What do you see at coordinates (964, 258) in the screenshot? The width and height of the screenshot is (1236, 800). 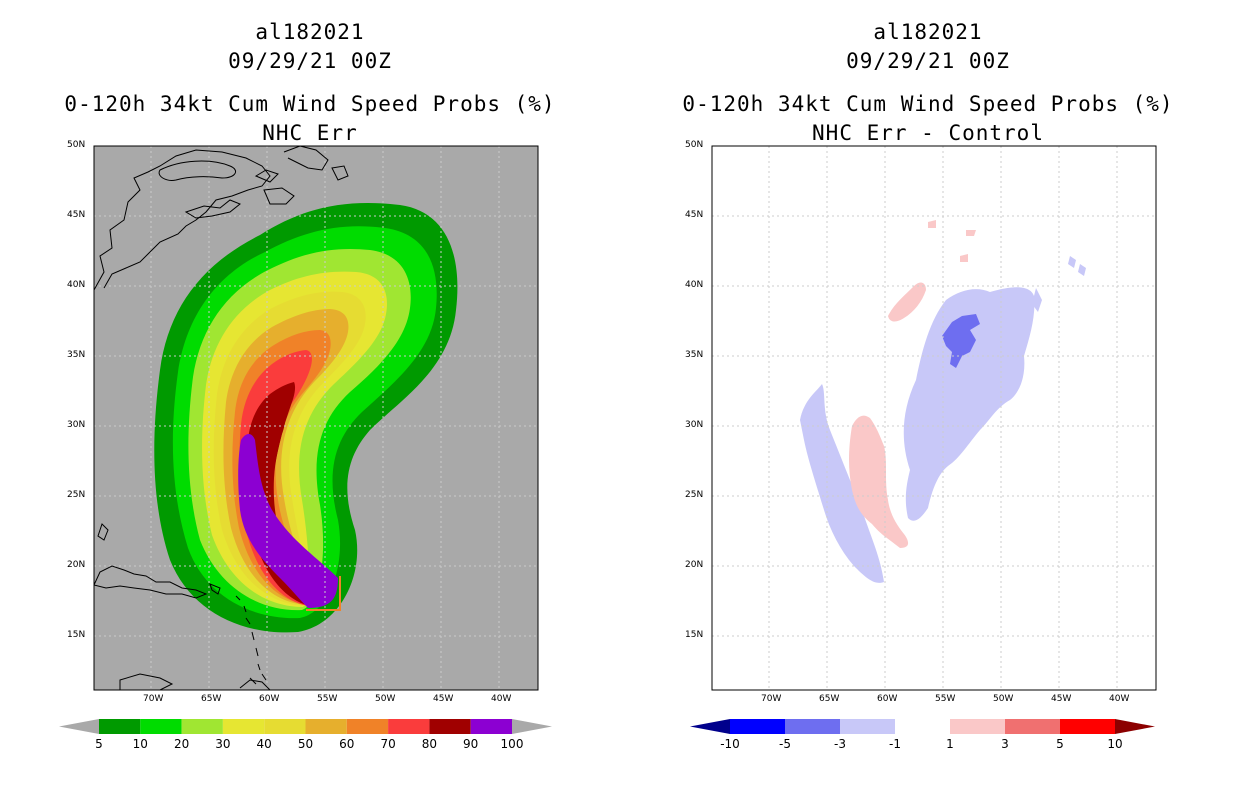 I see `diff-positive-spot-ne2` at bounding box center [964, 258].